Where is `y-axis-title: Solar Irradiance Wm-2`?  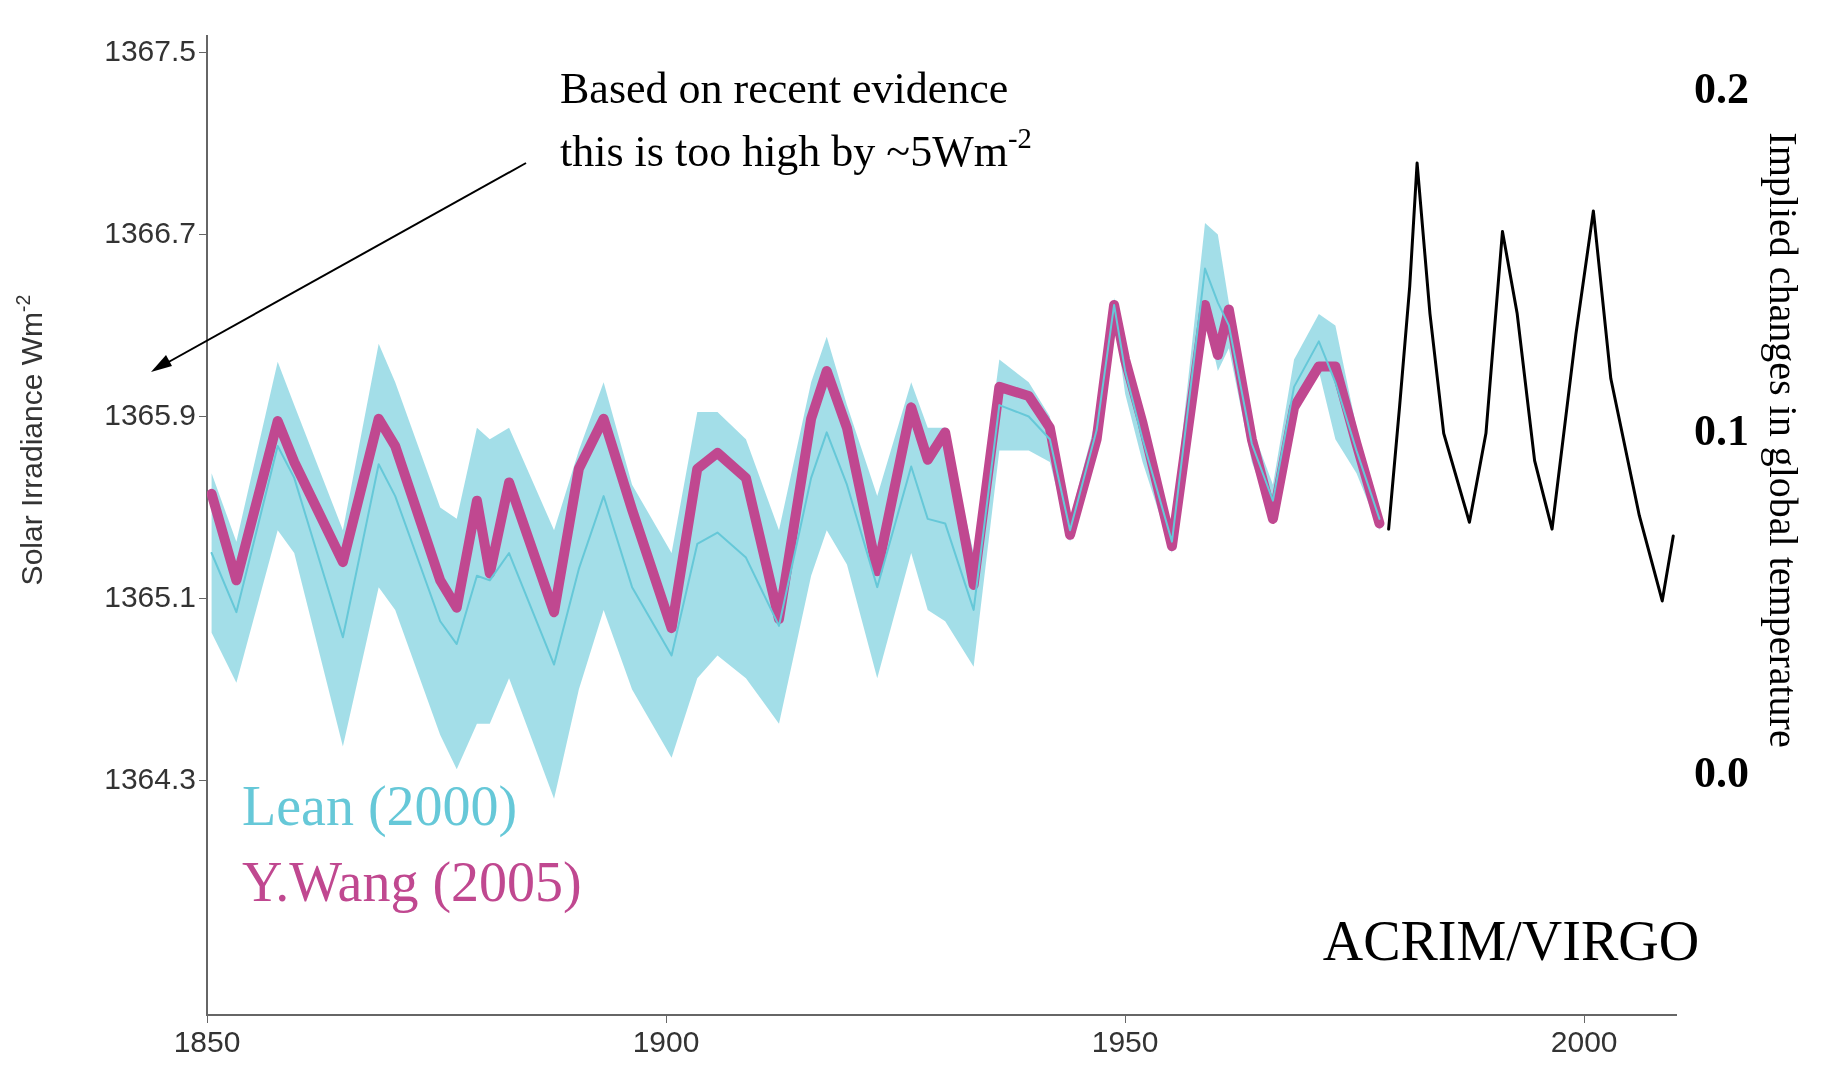 y-axis-title: Solar Irradiance Wm-2 is located at coordinates (30, 440).